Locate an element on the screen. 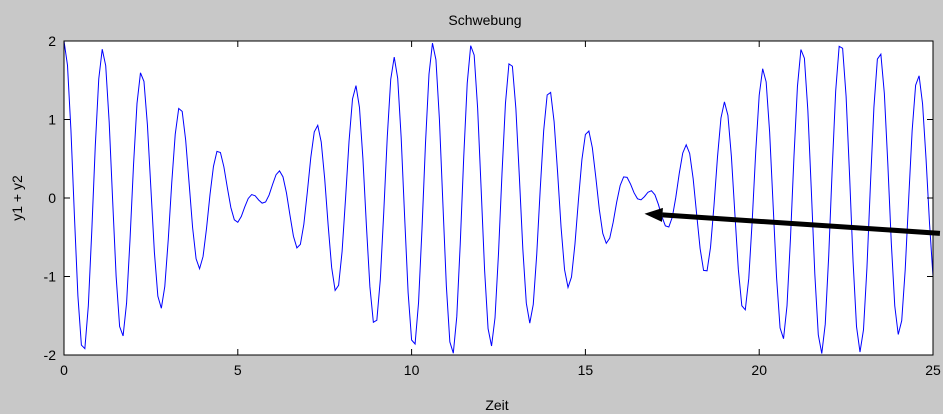  annotation-arrow is located at coordinates (792, 221).